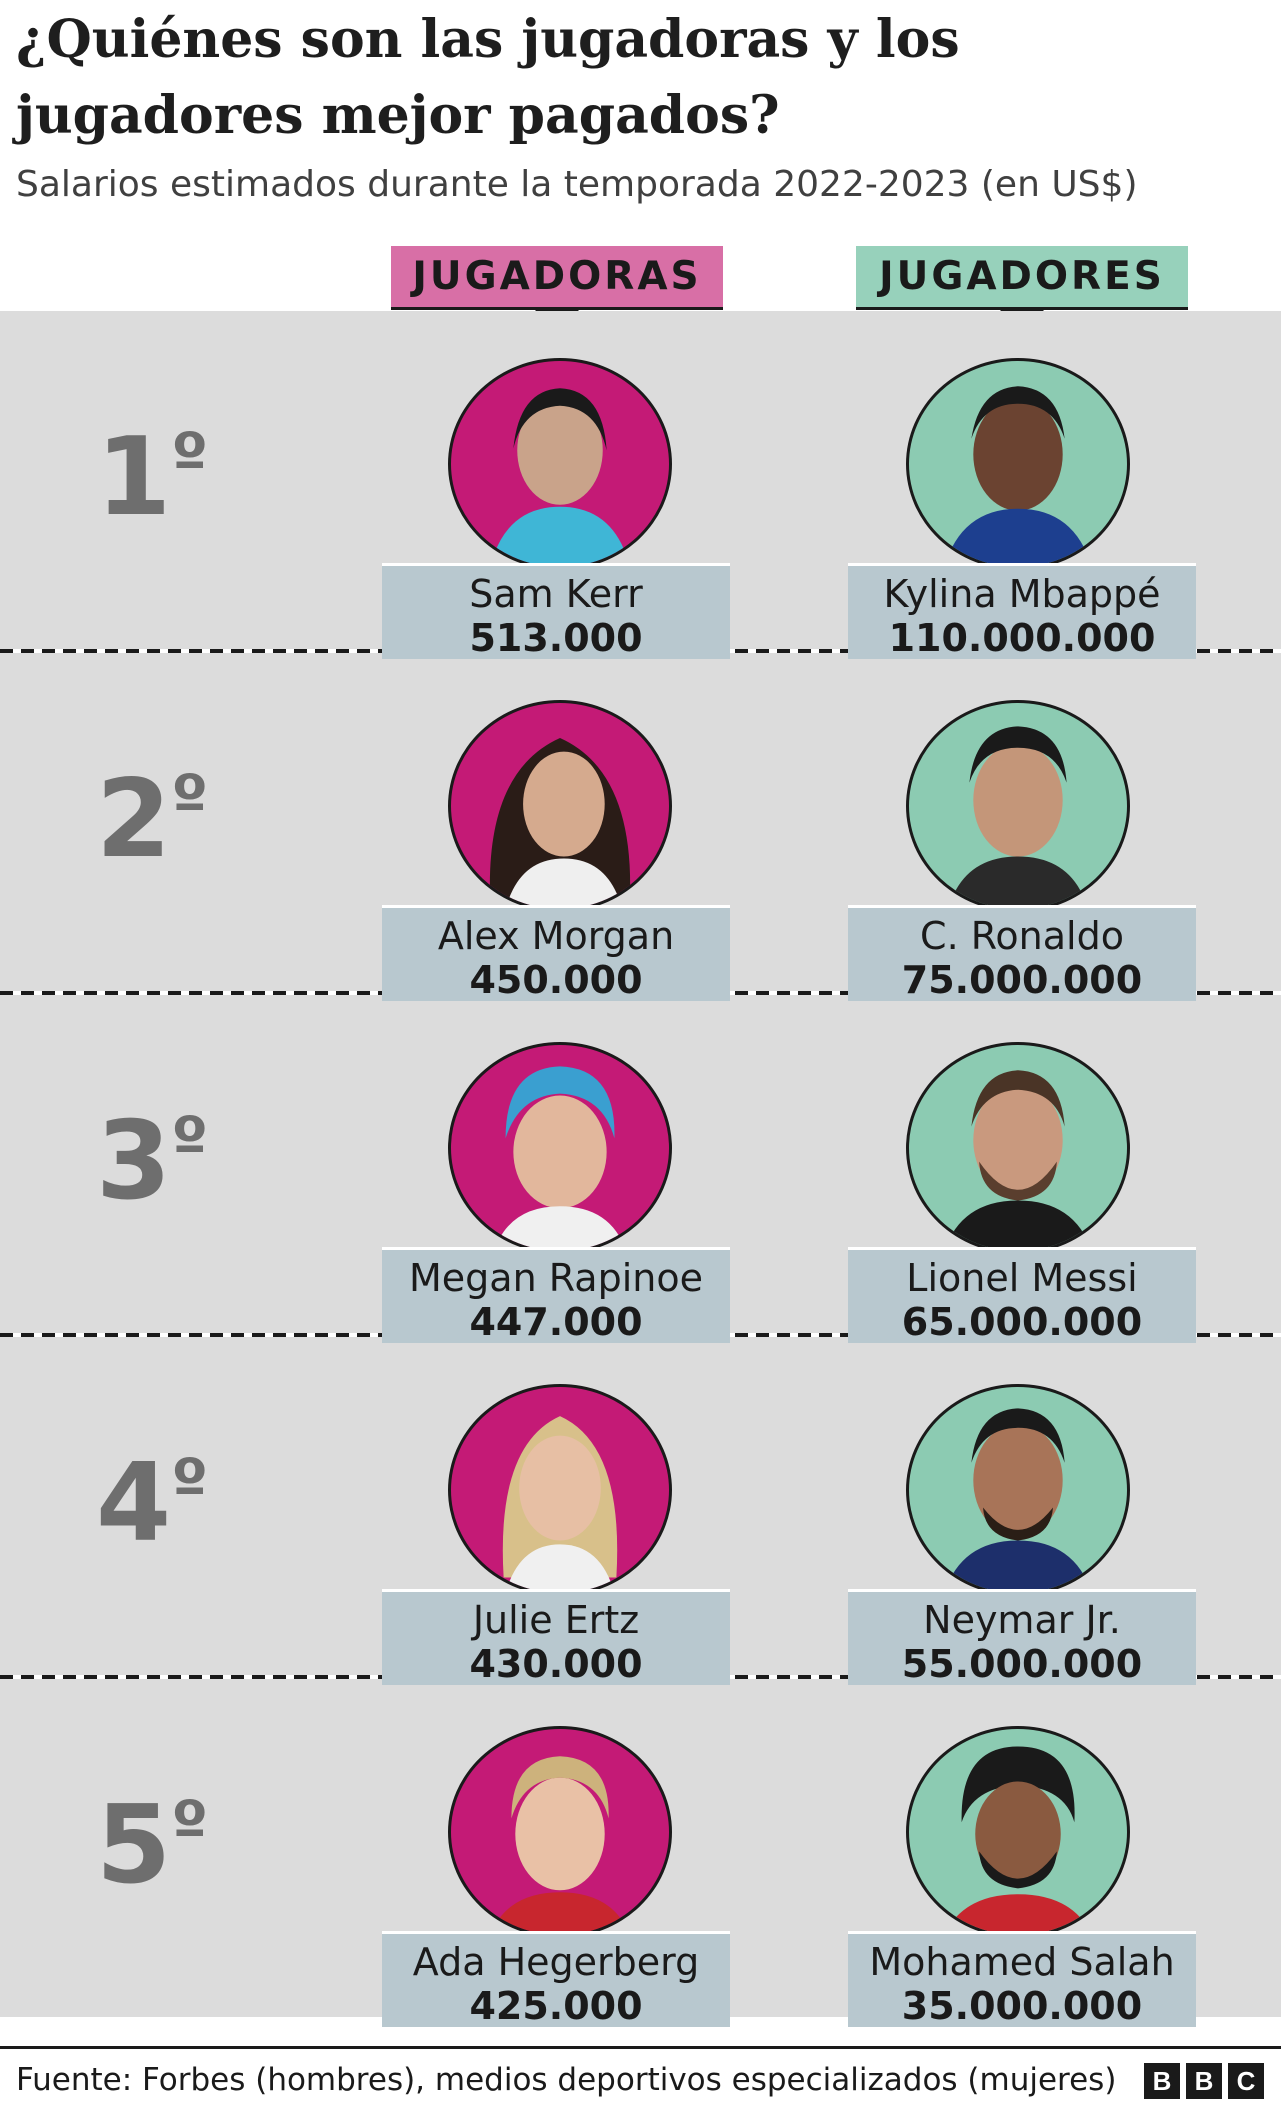  I want to click on women-player-card: Megan Rapinoe 447.000, so click(556, 1295).